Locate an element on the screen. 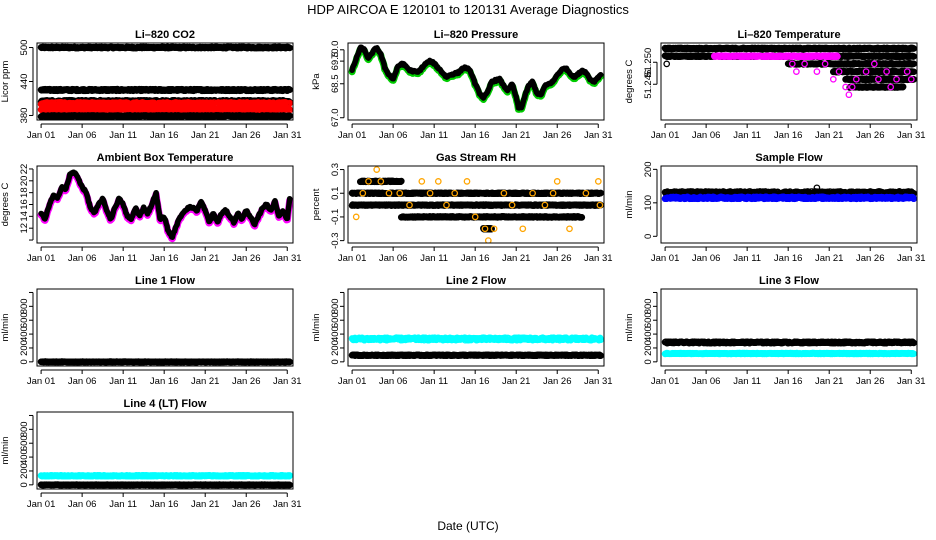 Image resolution: width=936 pixels, height=540 pixels. y-tick-label: 500 is located at coordinates (24, 48).